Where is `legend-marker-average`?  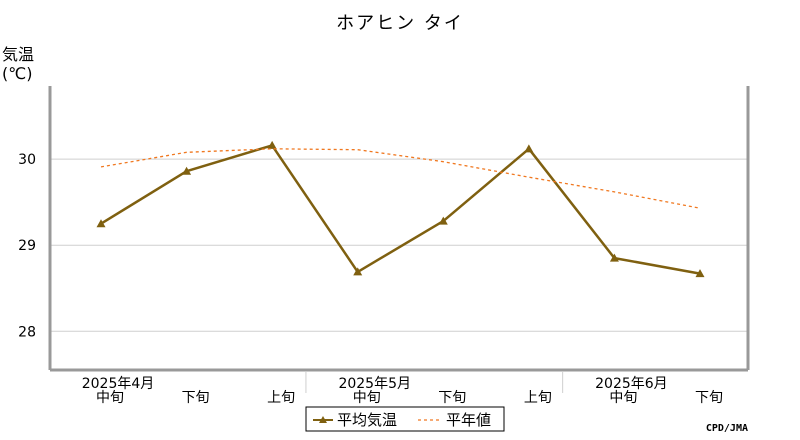
legend-marker-average is located at coordinates (323, 419).